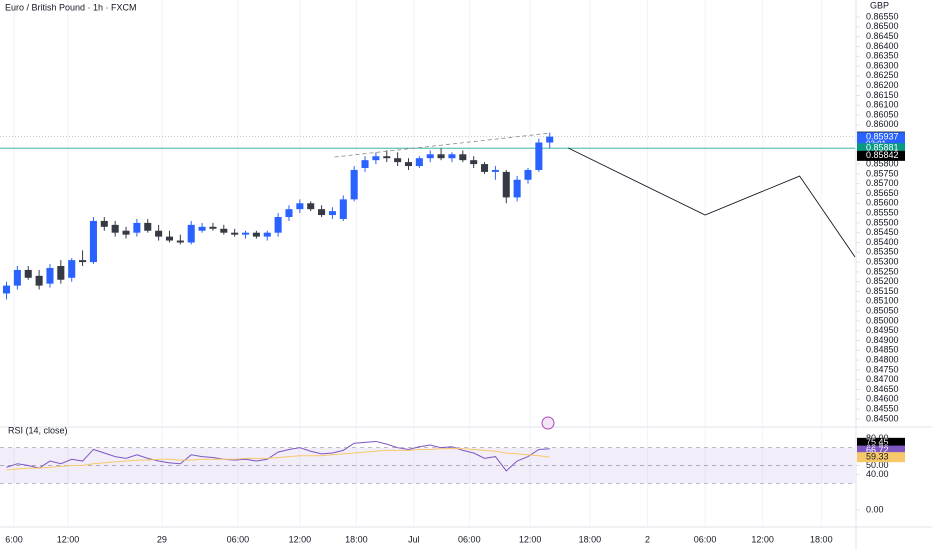 This screenshot has width=932, height=550. Describe the element at coordinates (882, 359) in the screenshot. I see `y-tick-label: 0.84800` at that location.